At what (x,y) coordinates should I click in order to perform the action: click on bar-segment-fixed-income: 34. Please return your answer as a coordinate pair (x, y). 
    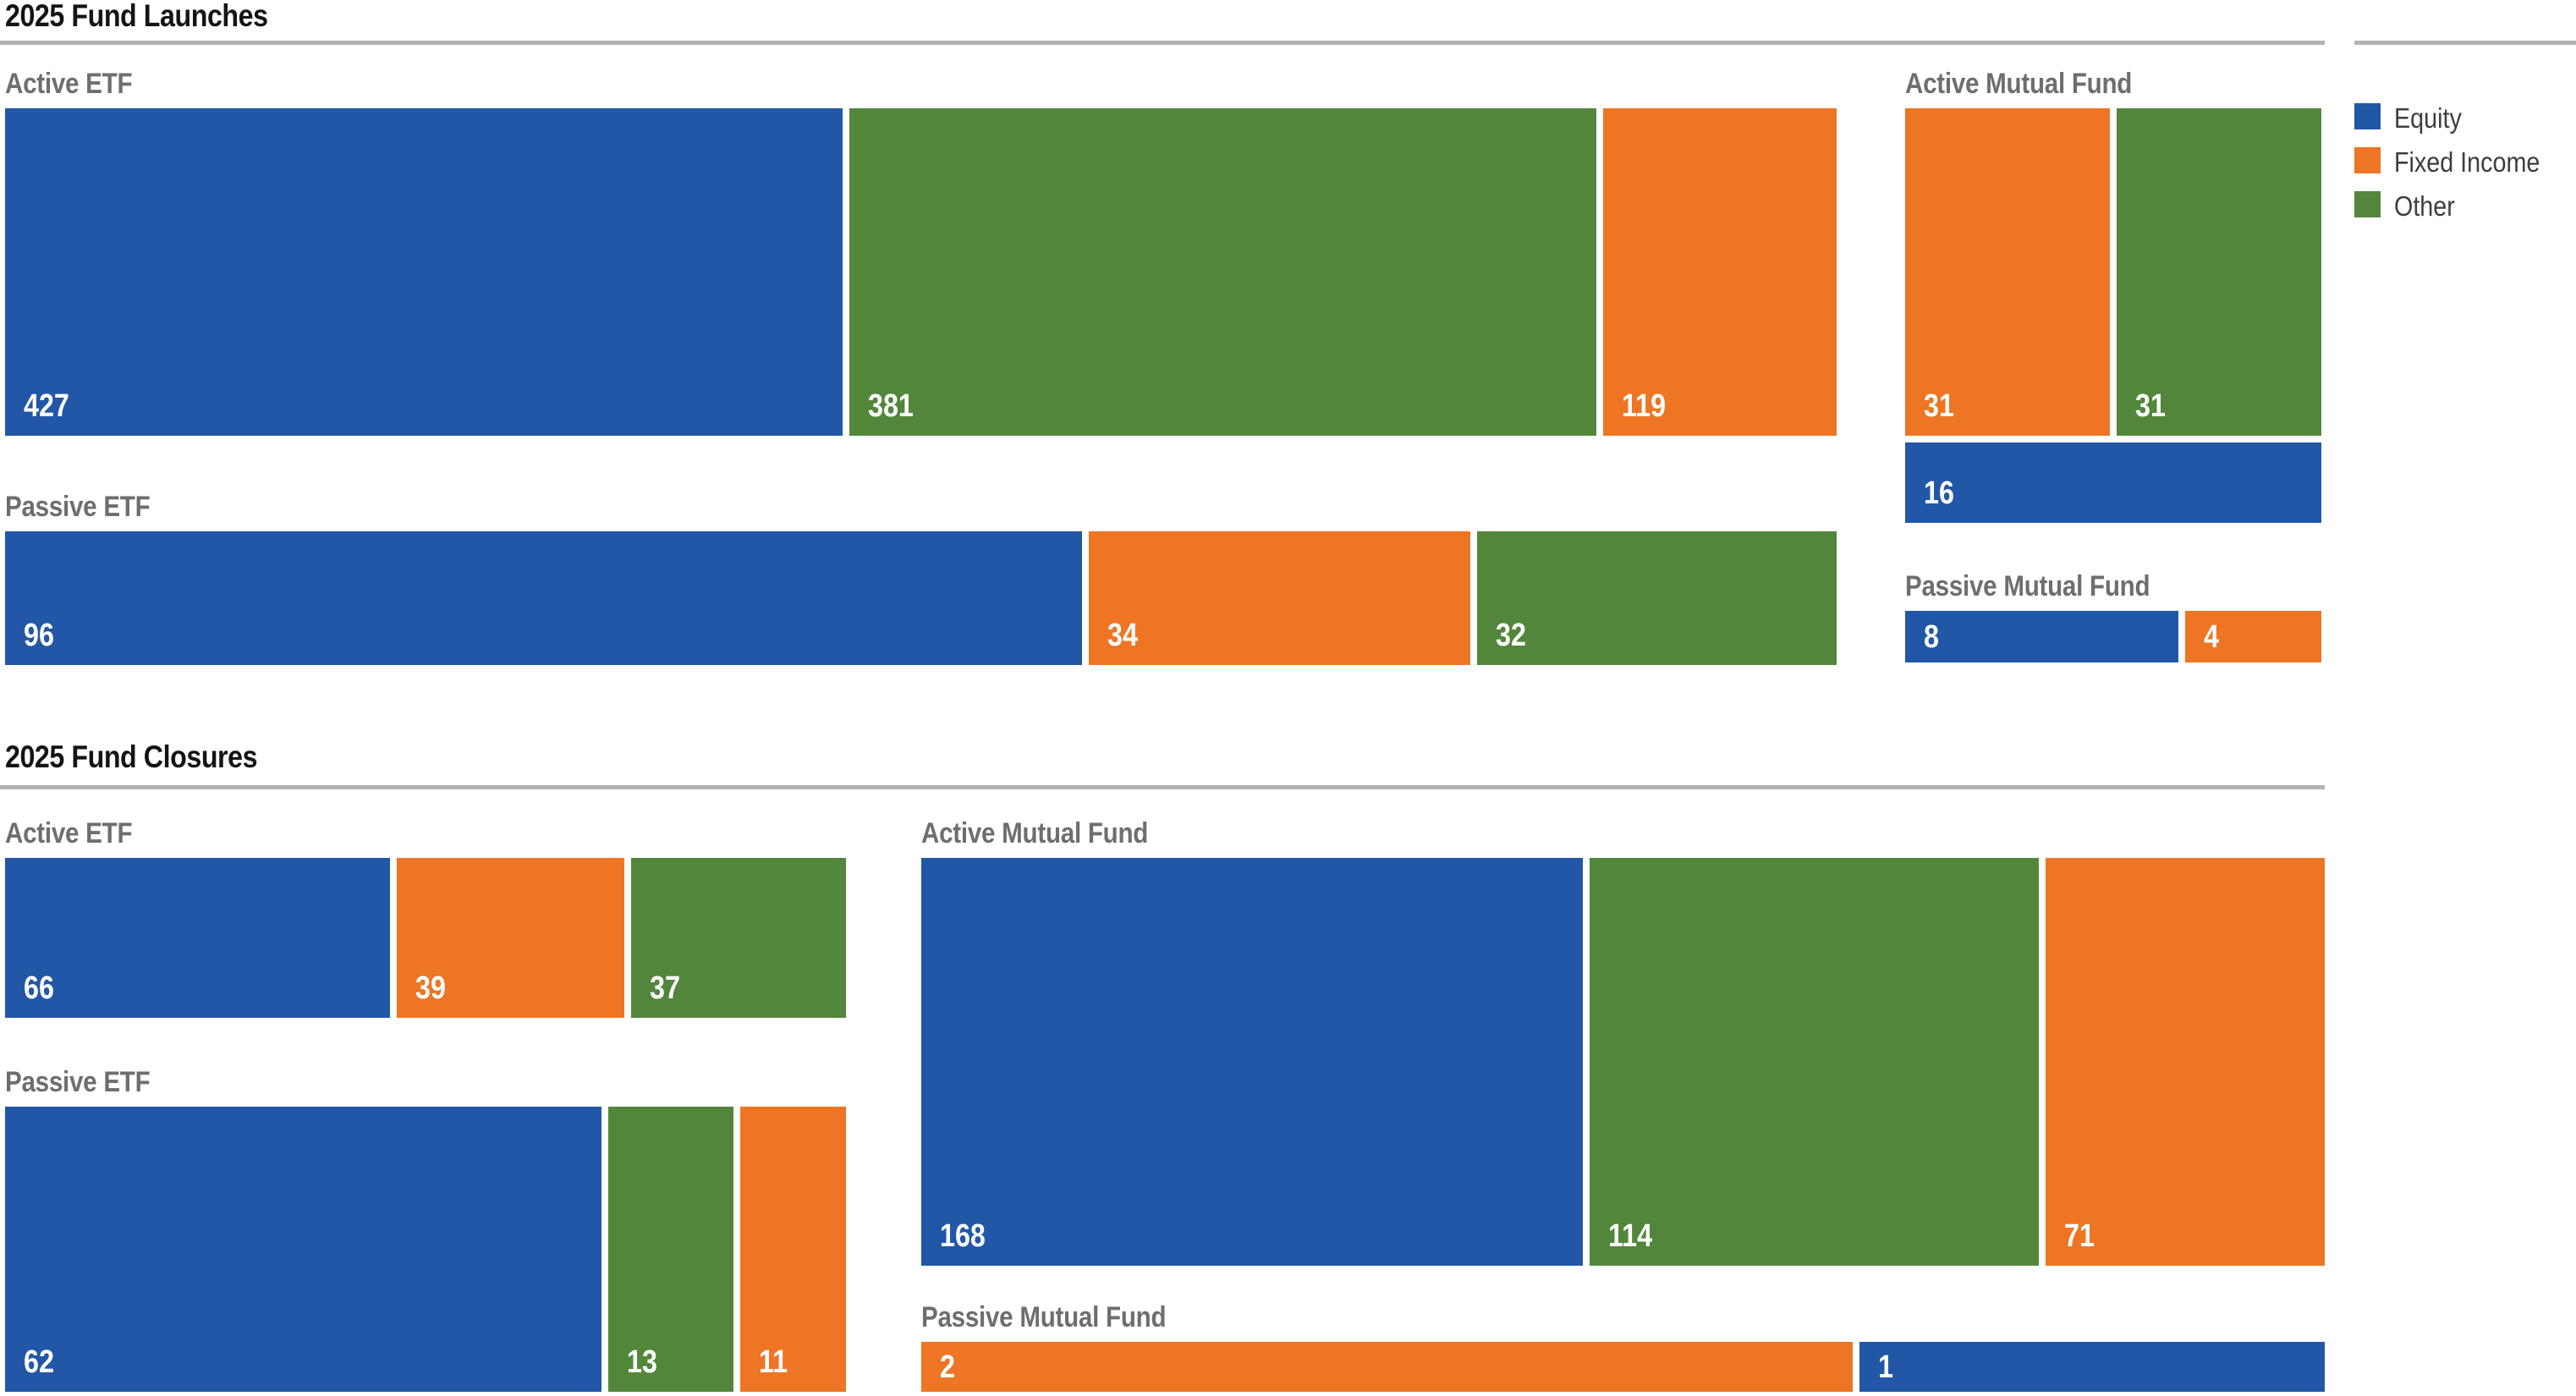
    Looking at the image, I should click on (1279, 598).